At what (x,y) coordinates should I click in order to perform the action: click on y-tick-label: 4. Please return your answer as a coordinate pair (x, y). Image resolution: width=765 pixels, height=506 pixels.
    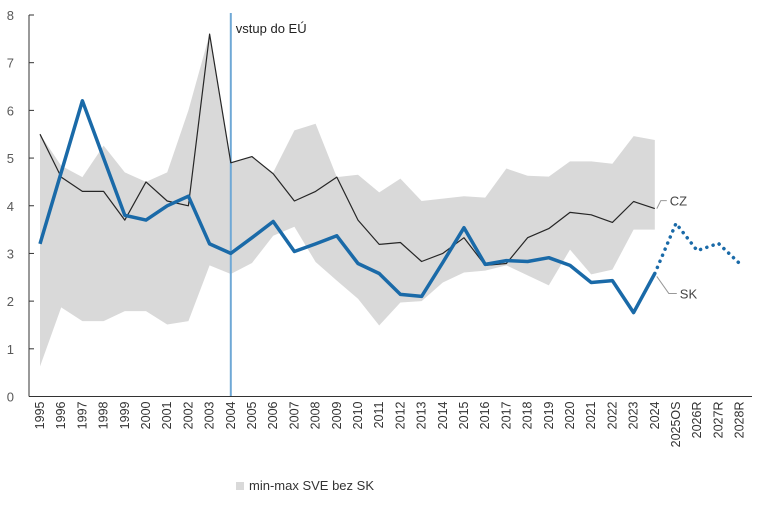
    Looking at the image, I should click on (10, 206).